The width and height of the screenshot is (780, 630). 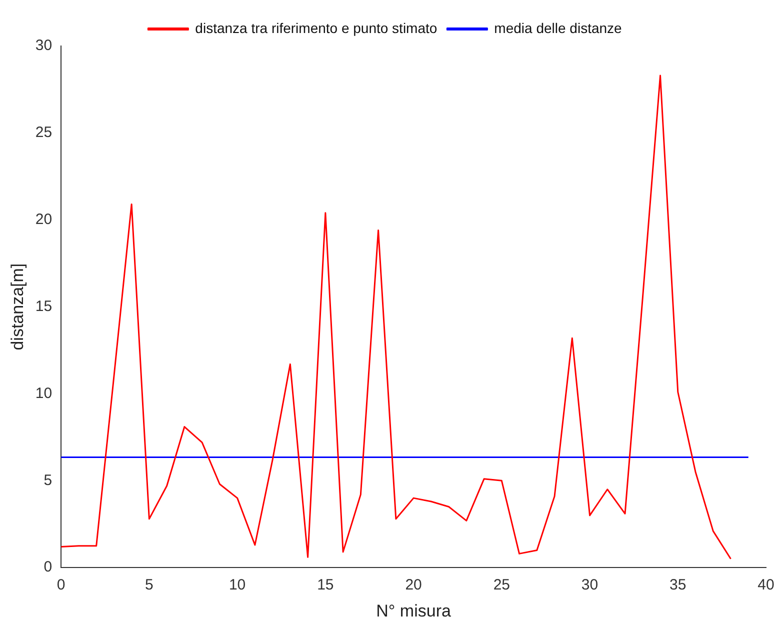 What do you see at coordinates (325, 585) in the screenshot?
I see `x-tick-label: 15` at bounding box center [325, 585].